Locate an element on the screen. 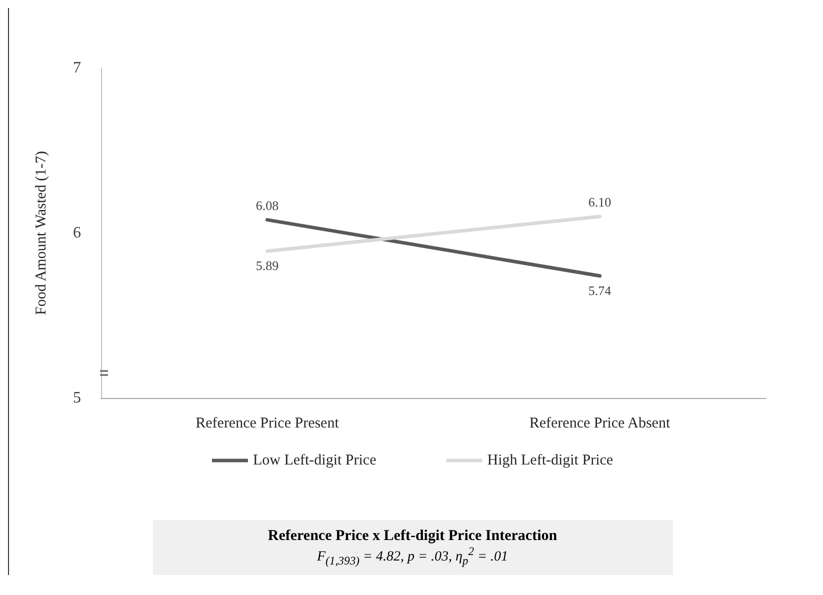 Image resolution: width=823 pixels, height=595 pixels. y-tick-label: 7 is located at coordinates (77, 68).